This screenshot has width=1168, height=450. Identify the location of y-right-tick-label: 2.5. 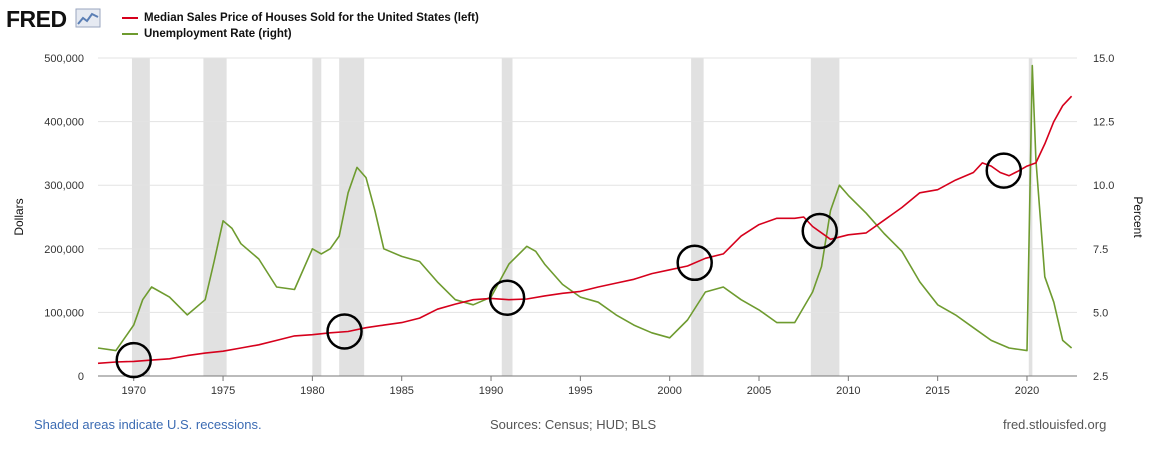
(1100, 377).